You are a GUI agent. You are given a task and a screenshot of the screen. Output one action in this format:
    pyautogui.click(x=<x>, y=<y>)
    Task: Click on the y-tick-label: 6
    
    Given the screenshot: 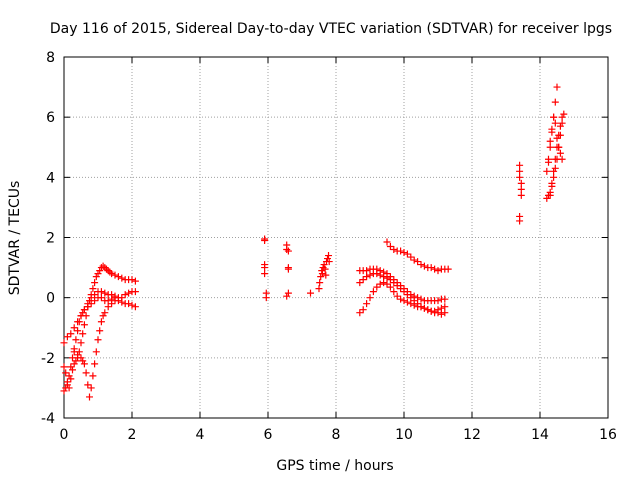 What is the action you would take?
    pyautogui.click(x=50, y=118)
    